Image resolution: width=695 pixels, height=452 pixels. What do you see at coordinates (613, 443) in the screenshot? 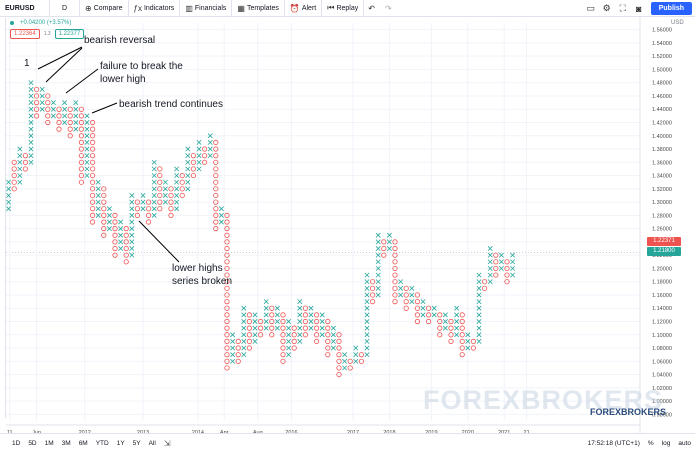
I see `clock-time: 17:52:18 (UTC+1)` at bounding box center [613, 443].